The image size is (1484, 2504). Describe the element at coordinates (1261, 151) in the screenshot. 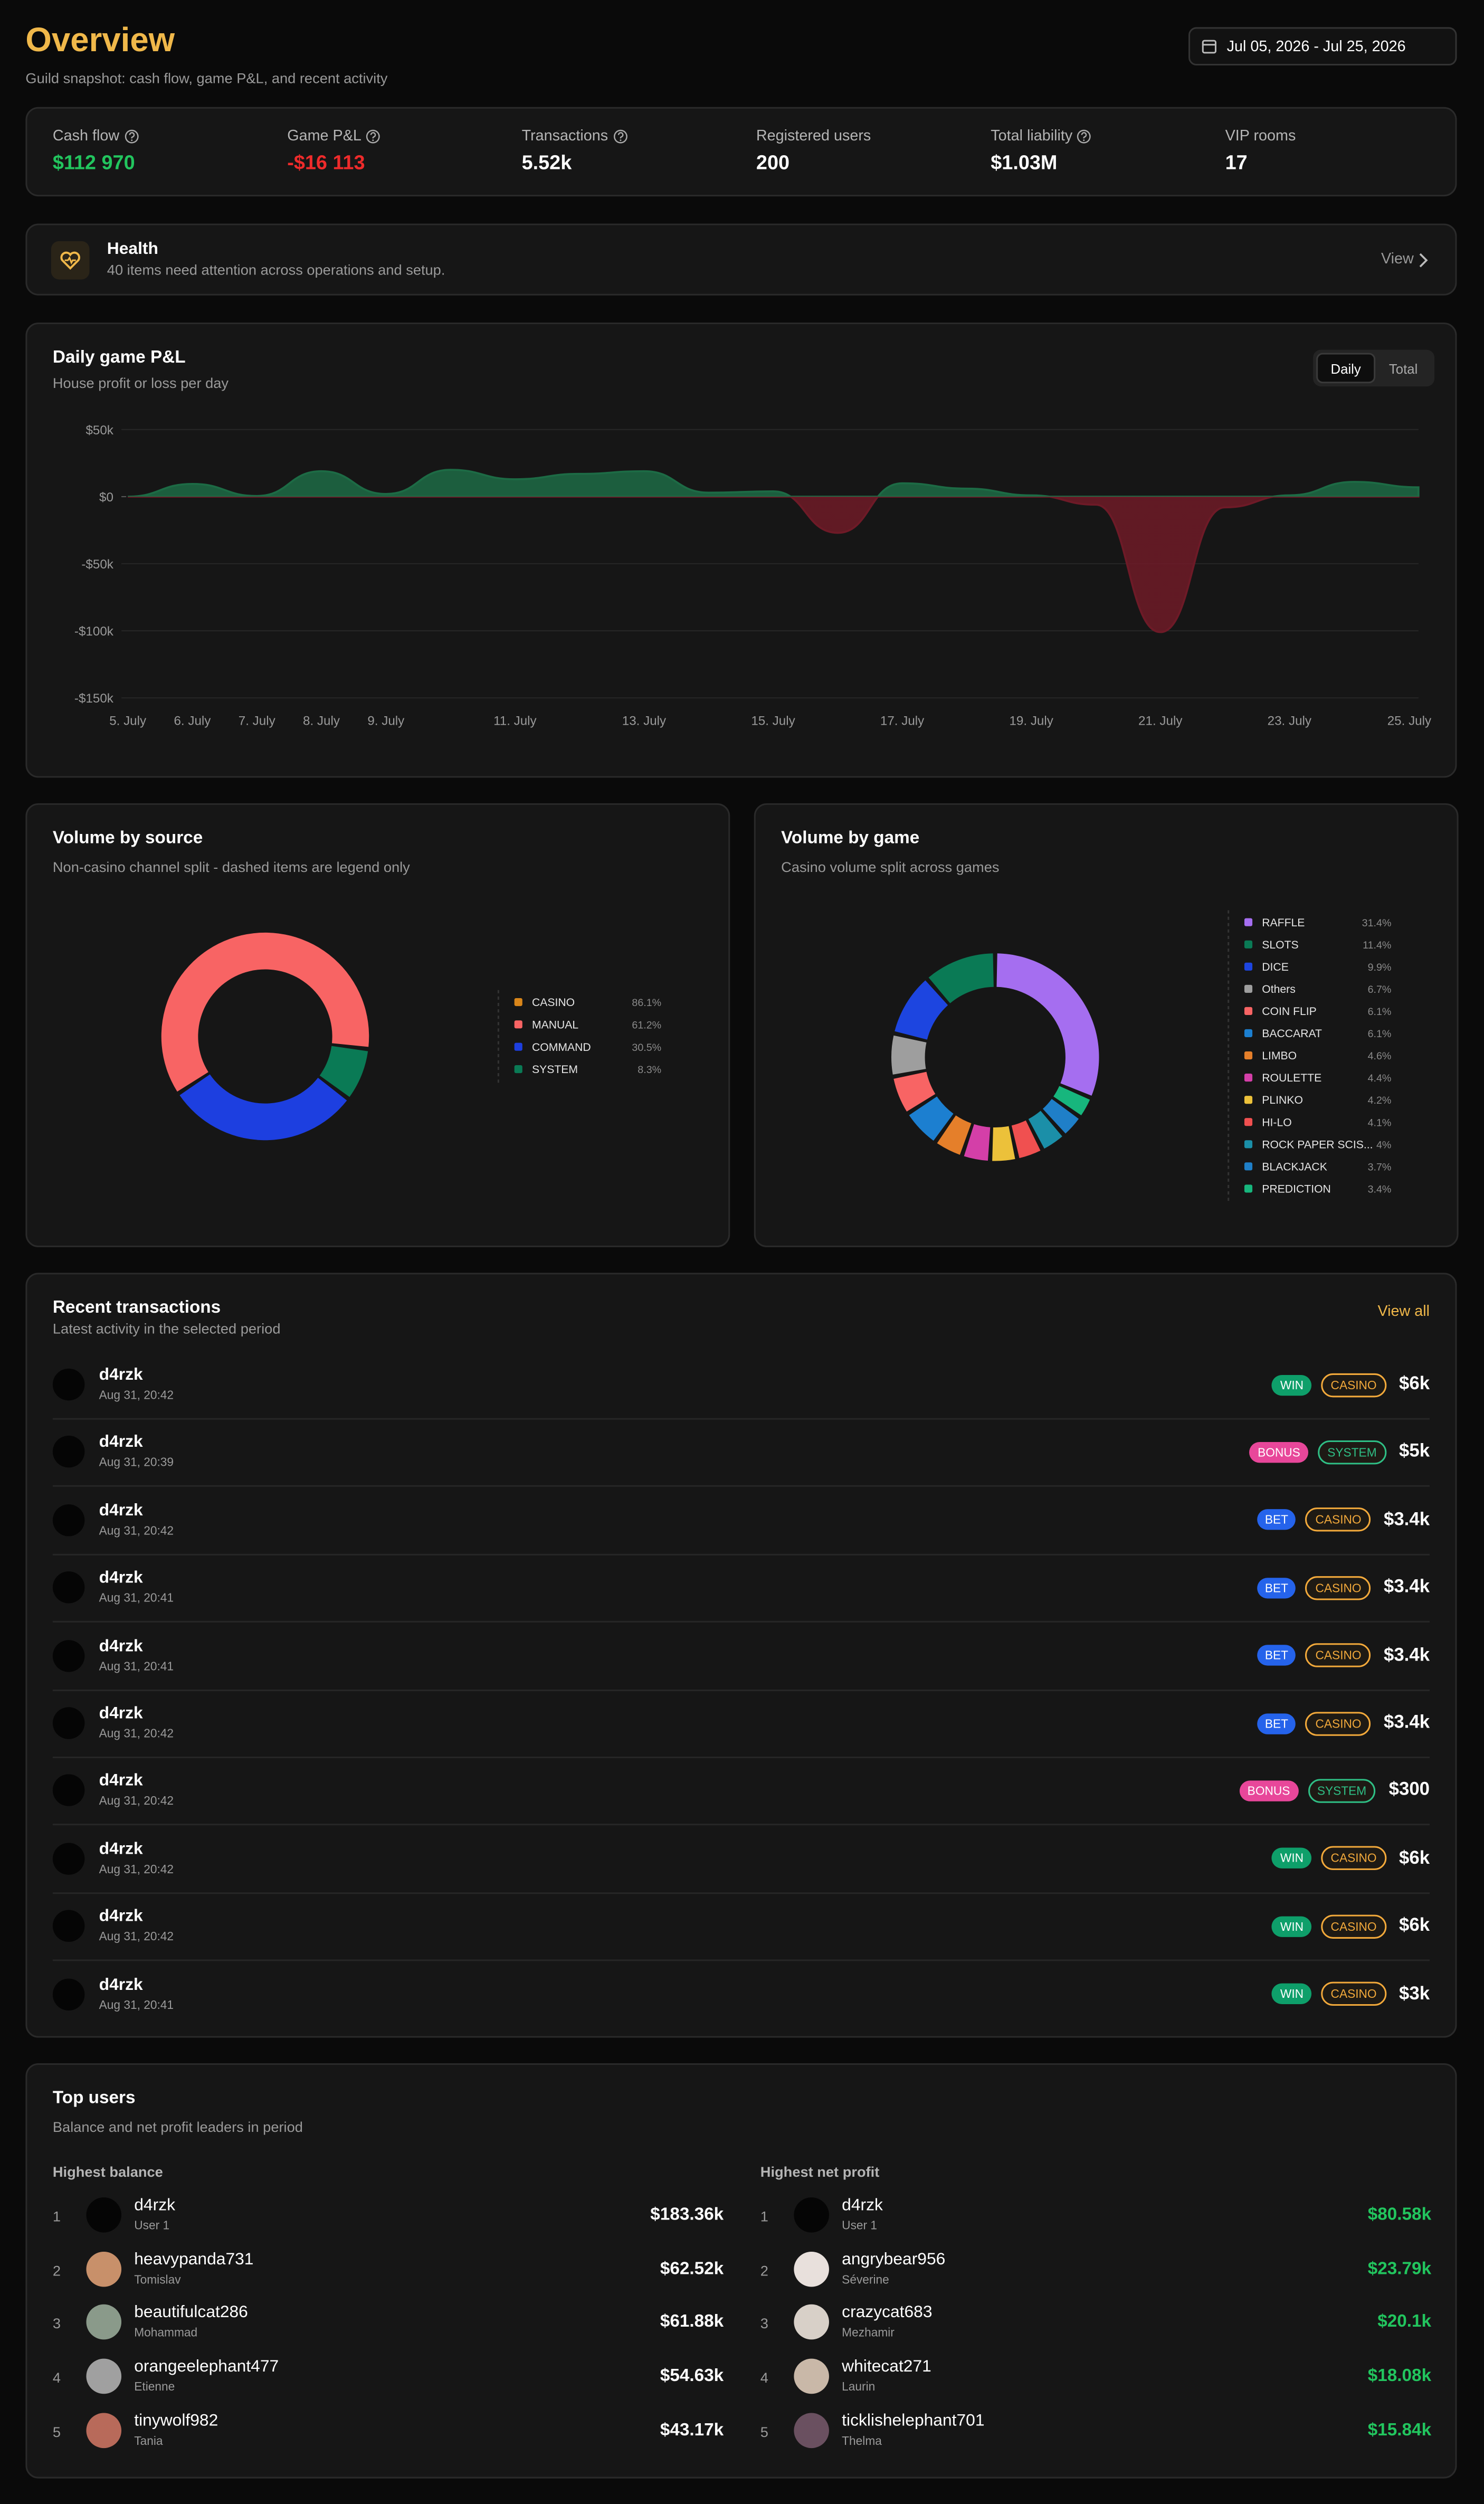

I see `stat: VIP rooms 17` at that location.